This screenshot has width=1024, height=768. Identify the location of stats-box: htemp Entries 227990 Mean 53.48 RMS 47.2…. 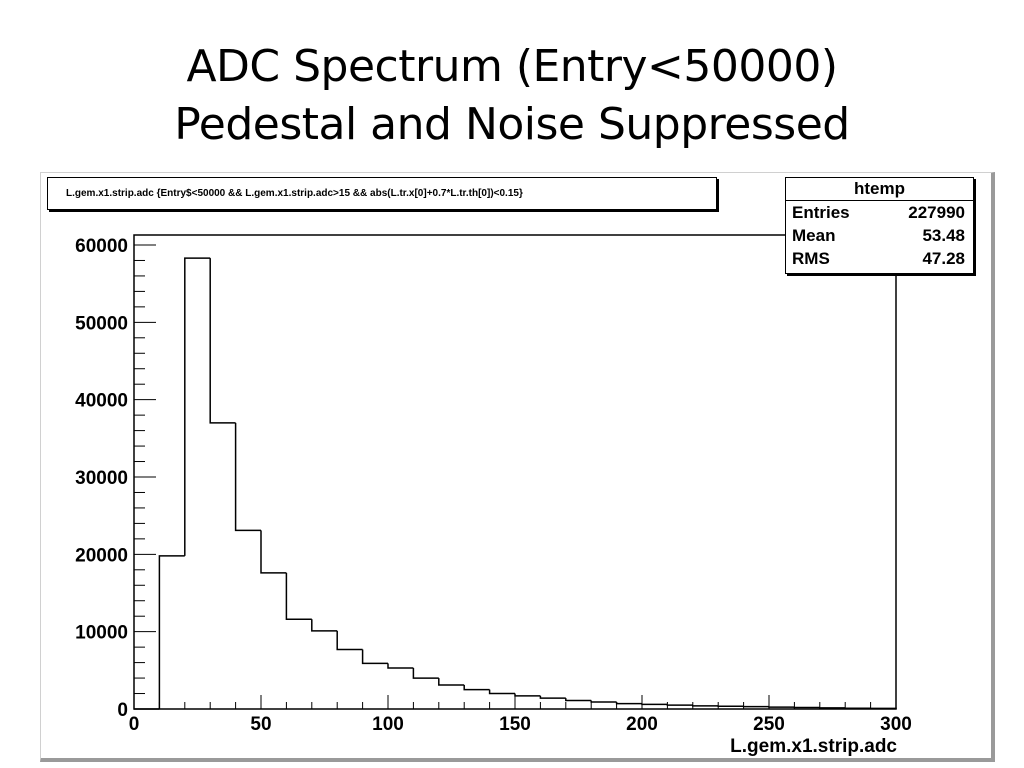
(879, 225).